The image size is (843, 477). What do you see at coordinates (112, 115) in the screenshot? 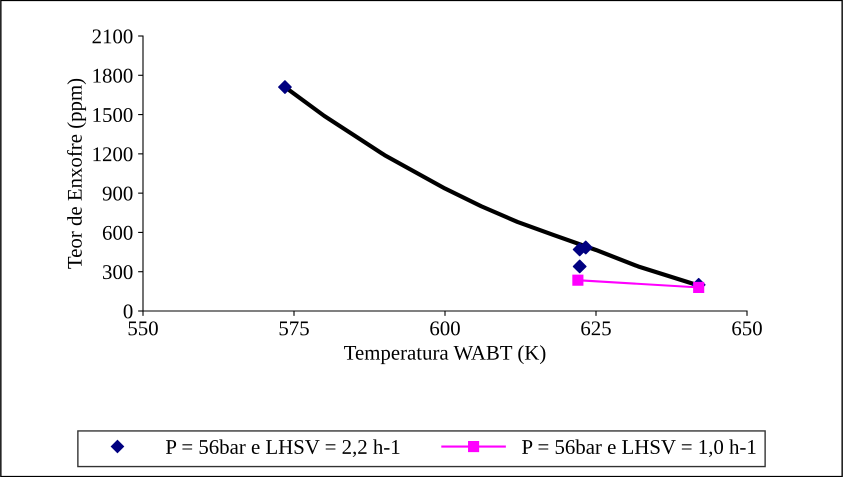
I see `y-tick-label: 1500` at bounding box center [112, 115].